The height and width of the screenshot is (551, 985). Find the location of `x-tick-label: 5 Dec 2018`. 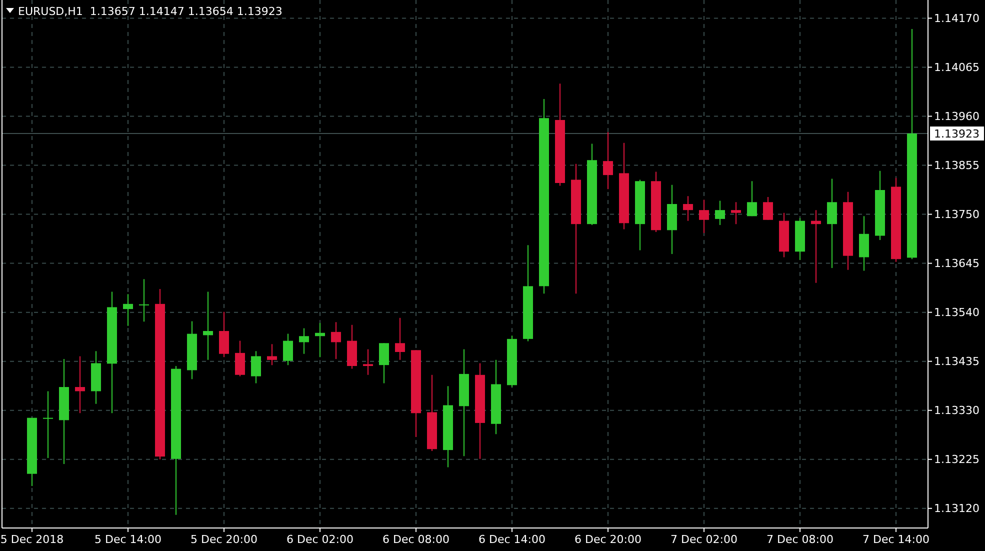

x-tick-label: 5 Dec 2018 is located at coordinates (32, 539).